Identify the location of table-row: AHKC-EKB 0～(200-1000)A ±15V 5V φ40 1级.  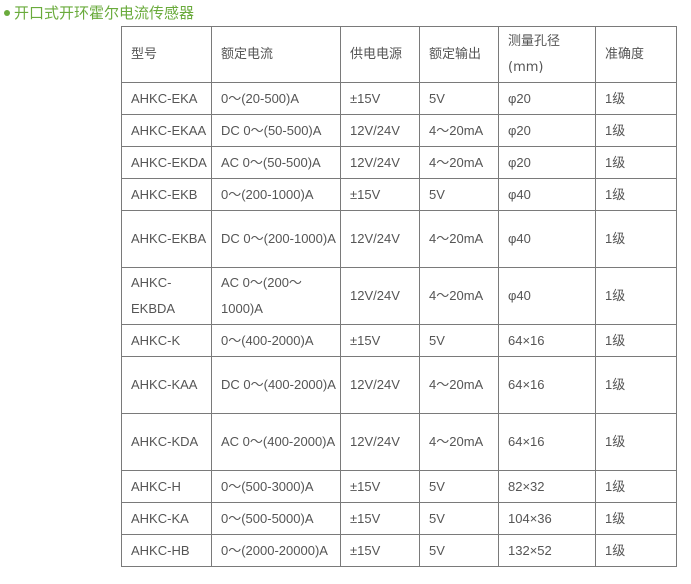
(399, 194).